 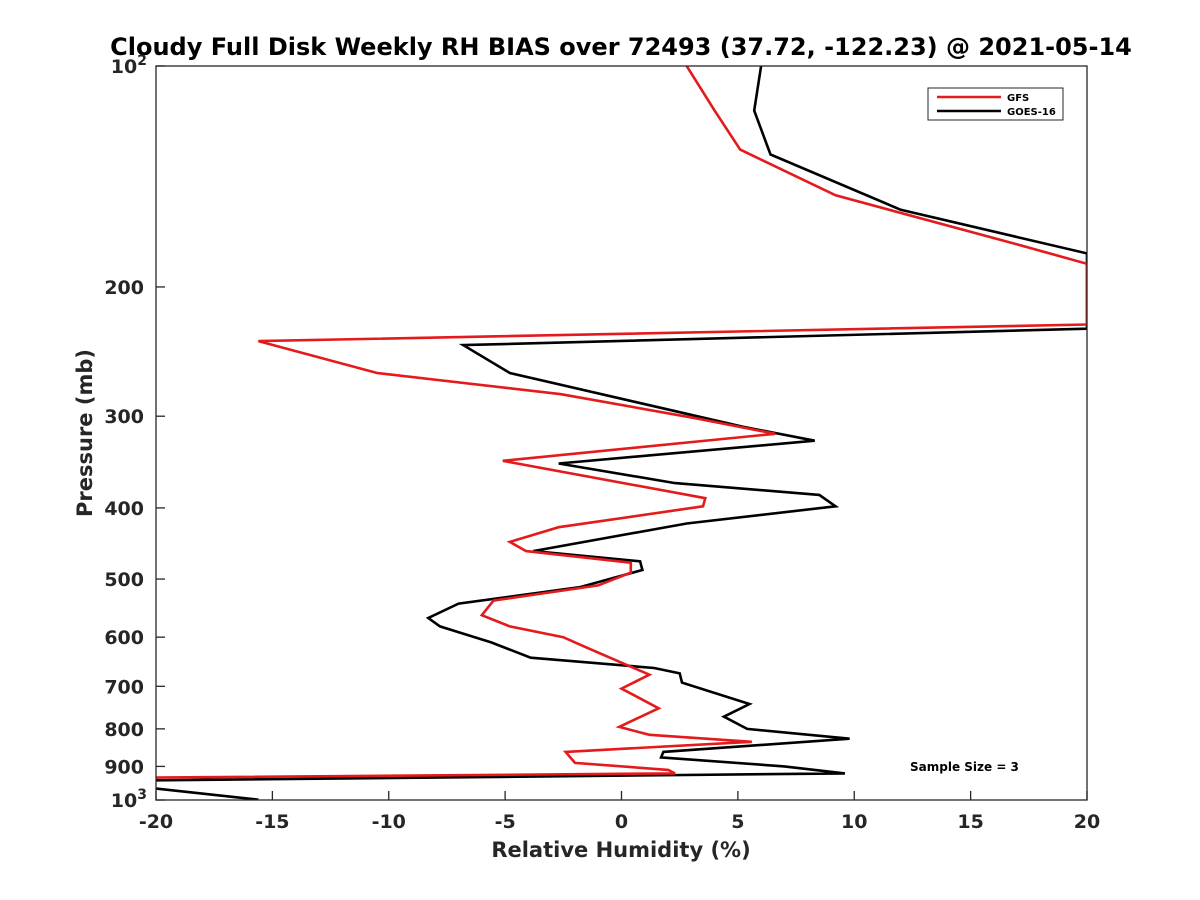 What do you see at coordinates (124, 509) in the screenshot?
I see `y-tick-label: 400` at bounding box center [124, 509].